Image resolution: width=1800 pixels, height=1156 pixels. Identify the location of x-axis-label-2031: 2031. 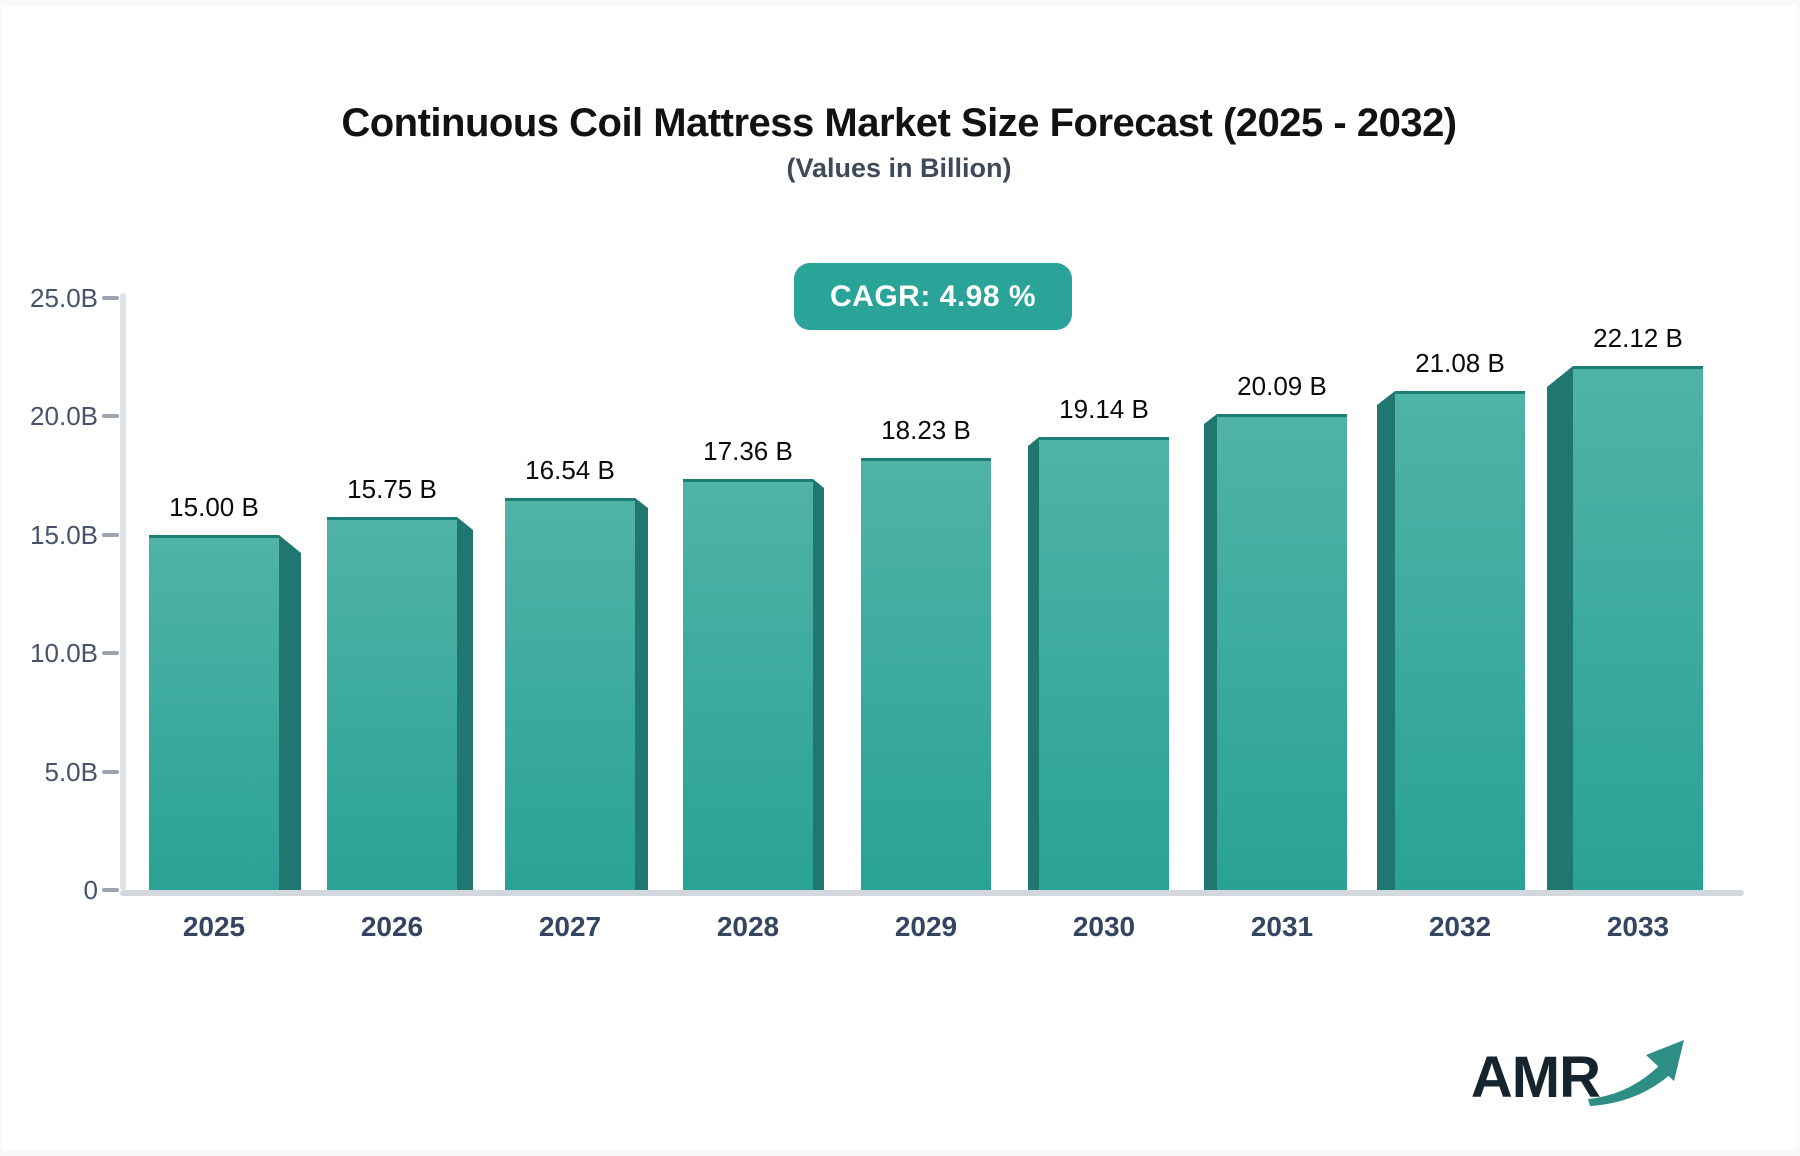
(1282, 926).